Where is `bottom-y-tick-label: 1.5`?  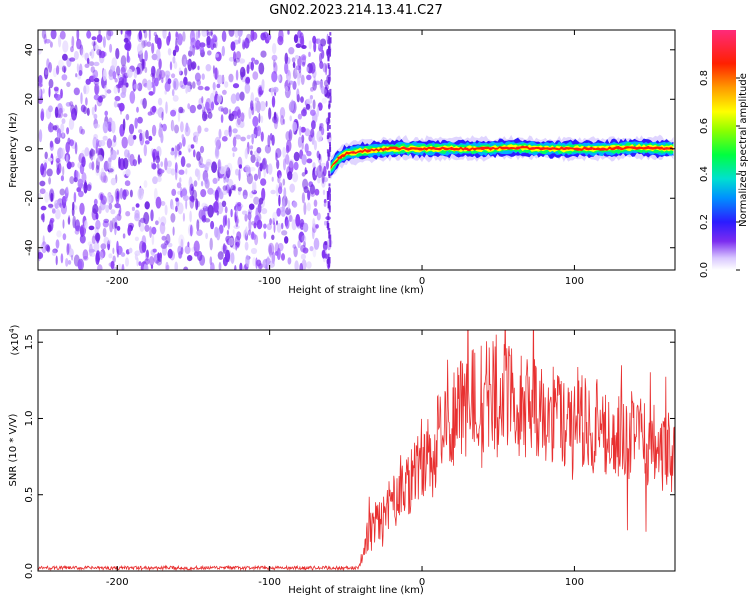 bottom-y-tick-label: 1.5 is located at coordinates (29, 342).